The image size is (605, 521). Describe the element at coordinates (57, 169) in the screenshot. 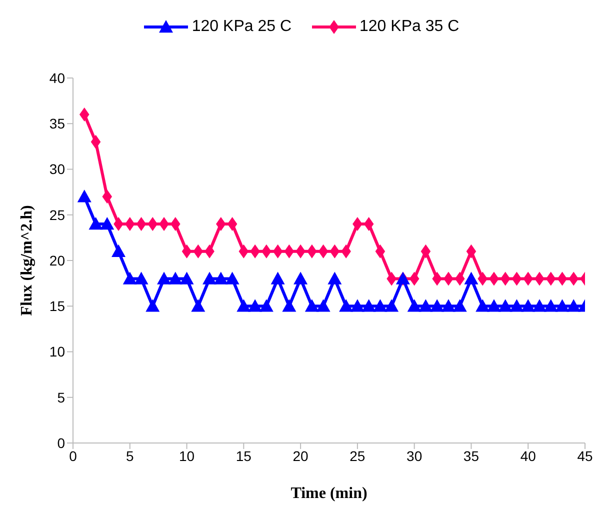

I see `y-tick-label: 30` at that location.